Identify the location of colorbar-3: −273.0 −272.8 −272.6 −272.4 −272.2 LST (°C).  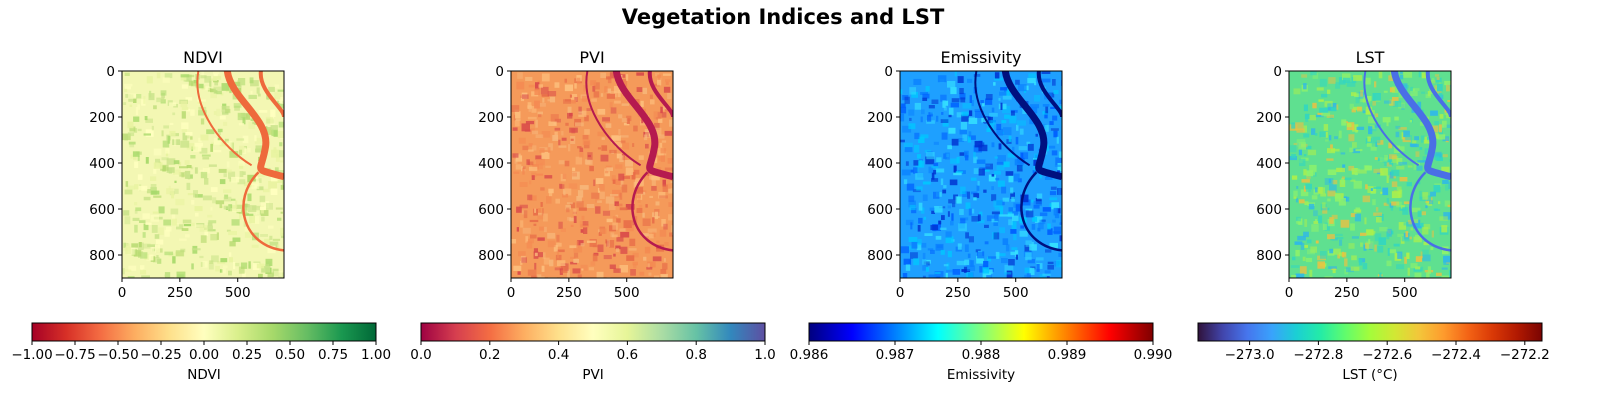
(1373, 352).